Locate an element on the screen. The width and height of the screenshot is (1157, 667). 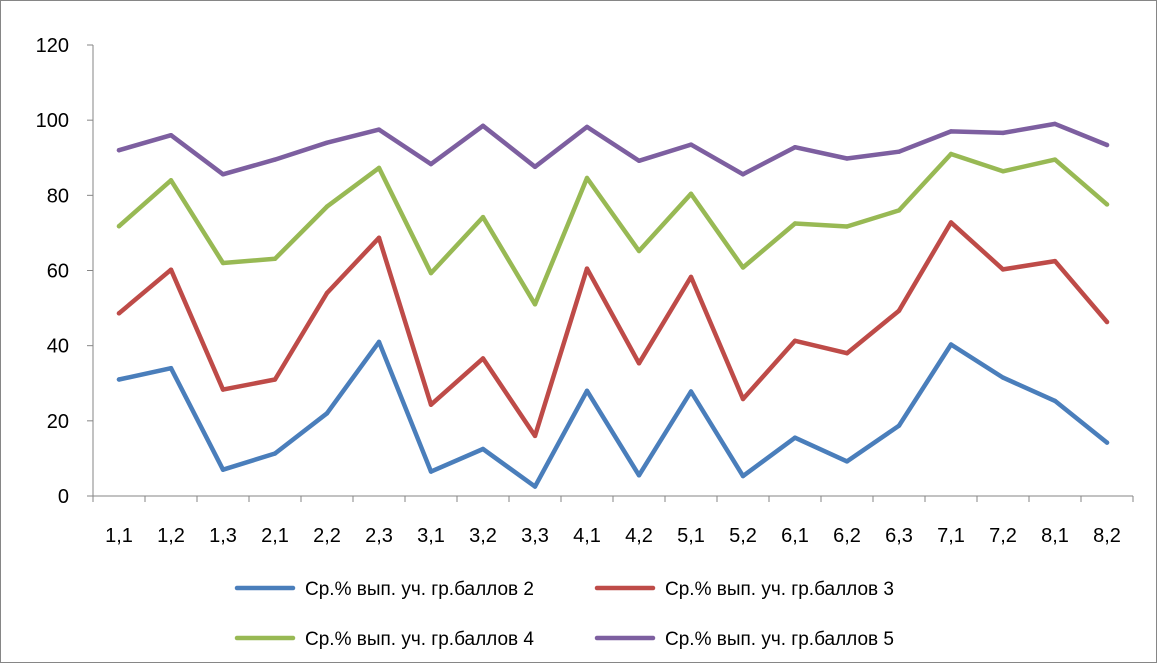
y-tick-label: 80 is located at coordinates (58, 196).